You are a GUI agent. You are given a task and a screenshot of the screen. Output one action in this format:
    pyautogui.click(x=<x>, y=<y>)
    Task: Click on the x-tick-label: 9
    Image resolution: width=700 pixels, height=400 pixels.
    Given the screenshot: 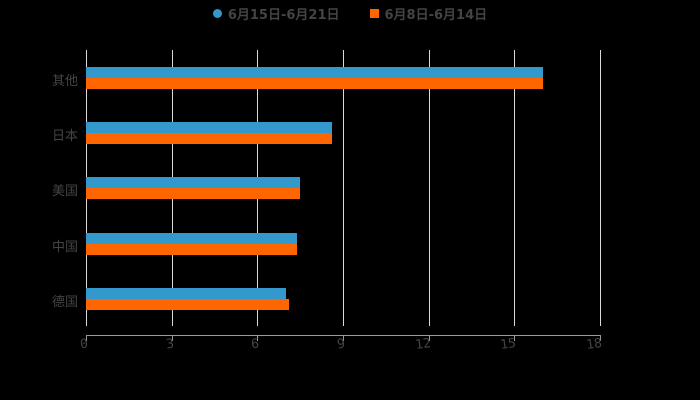 What is the action you would take?
    pyautogui.click(x=341, y=344)
    